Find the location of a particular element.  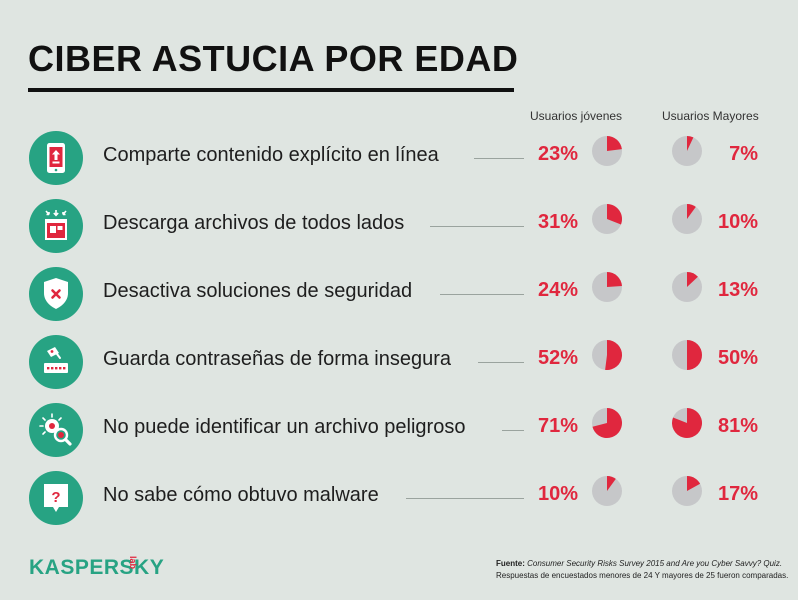

older-percent: 17% is located at coordinates (737, 494).